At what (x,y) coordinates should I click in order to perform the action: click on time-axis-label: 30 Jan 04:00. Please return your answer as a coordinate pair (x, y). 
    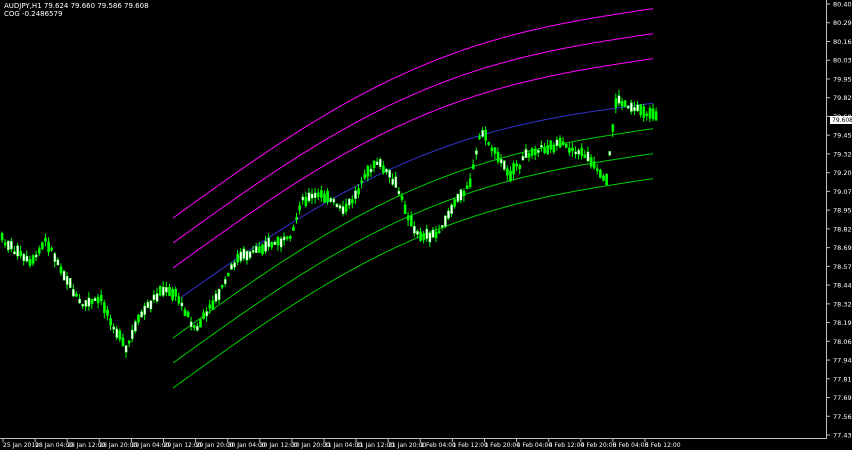
    Looking at the image, I should click on (247, 445).